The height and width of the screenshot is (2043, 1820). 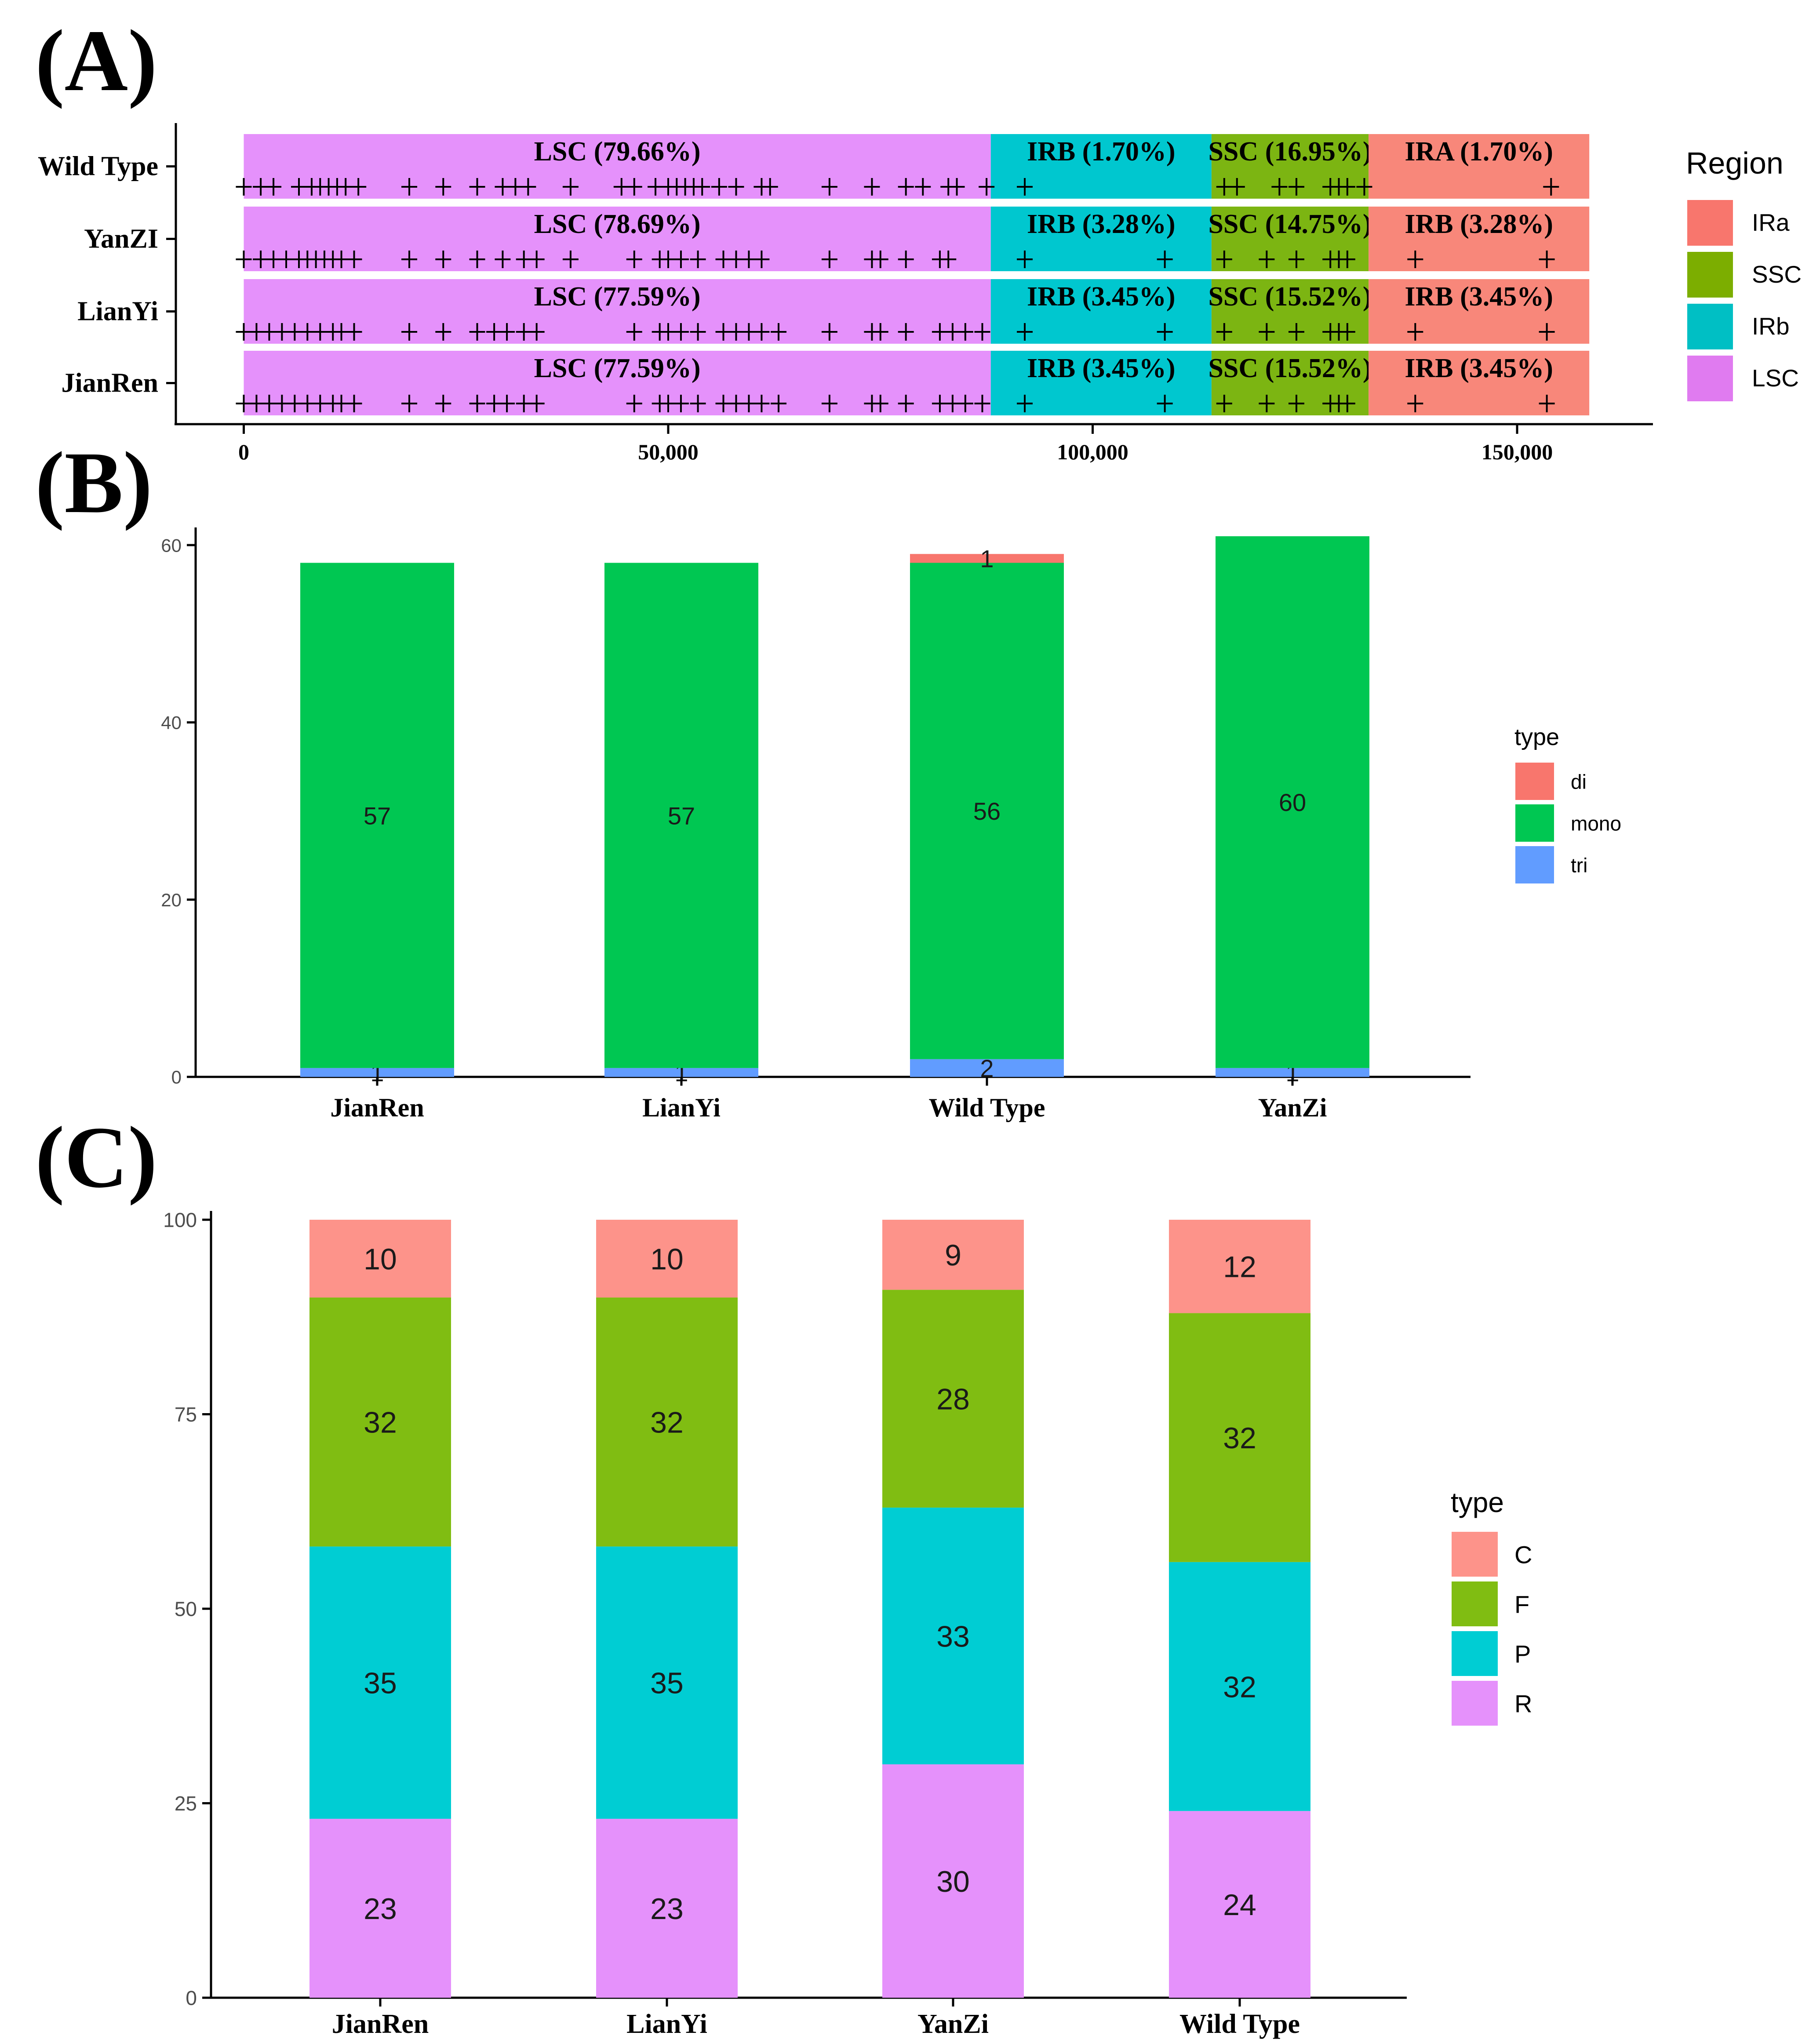 I want to click on legend-swatch-p, so click(x=1475, y=1654).